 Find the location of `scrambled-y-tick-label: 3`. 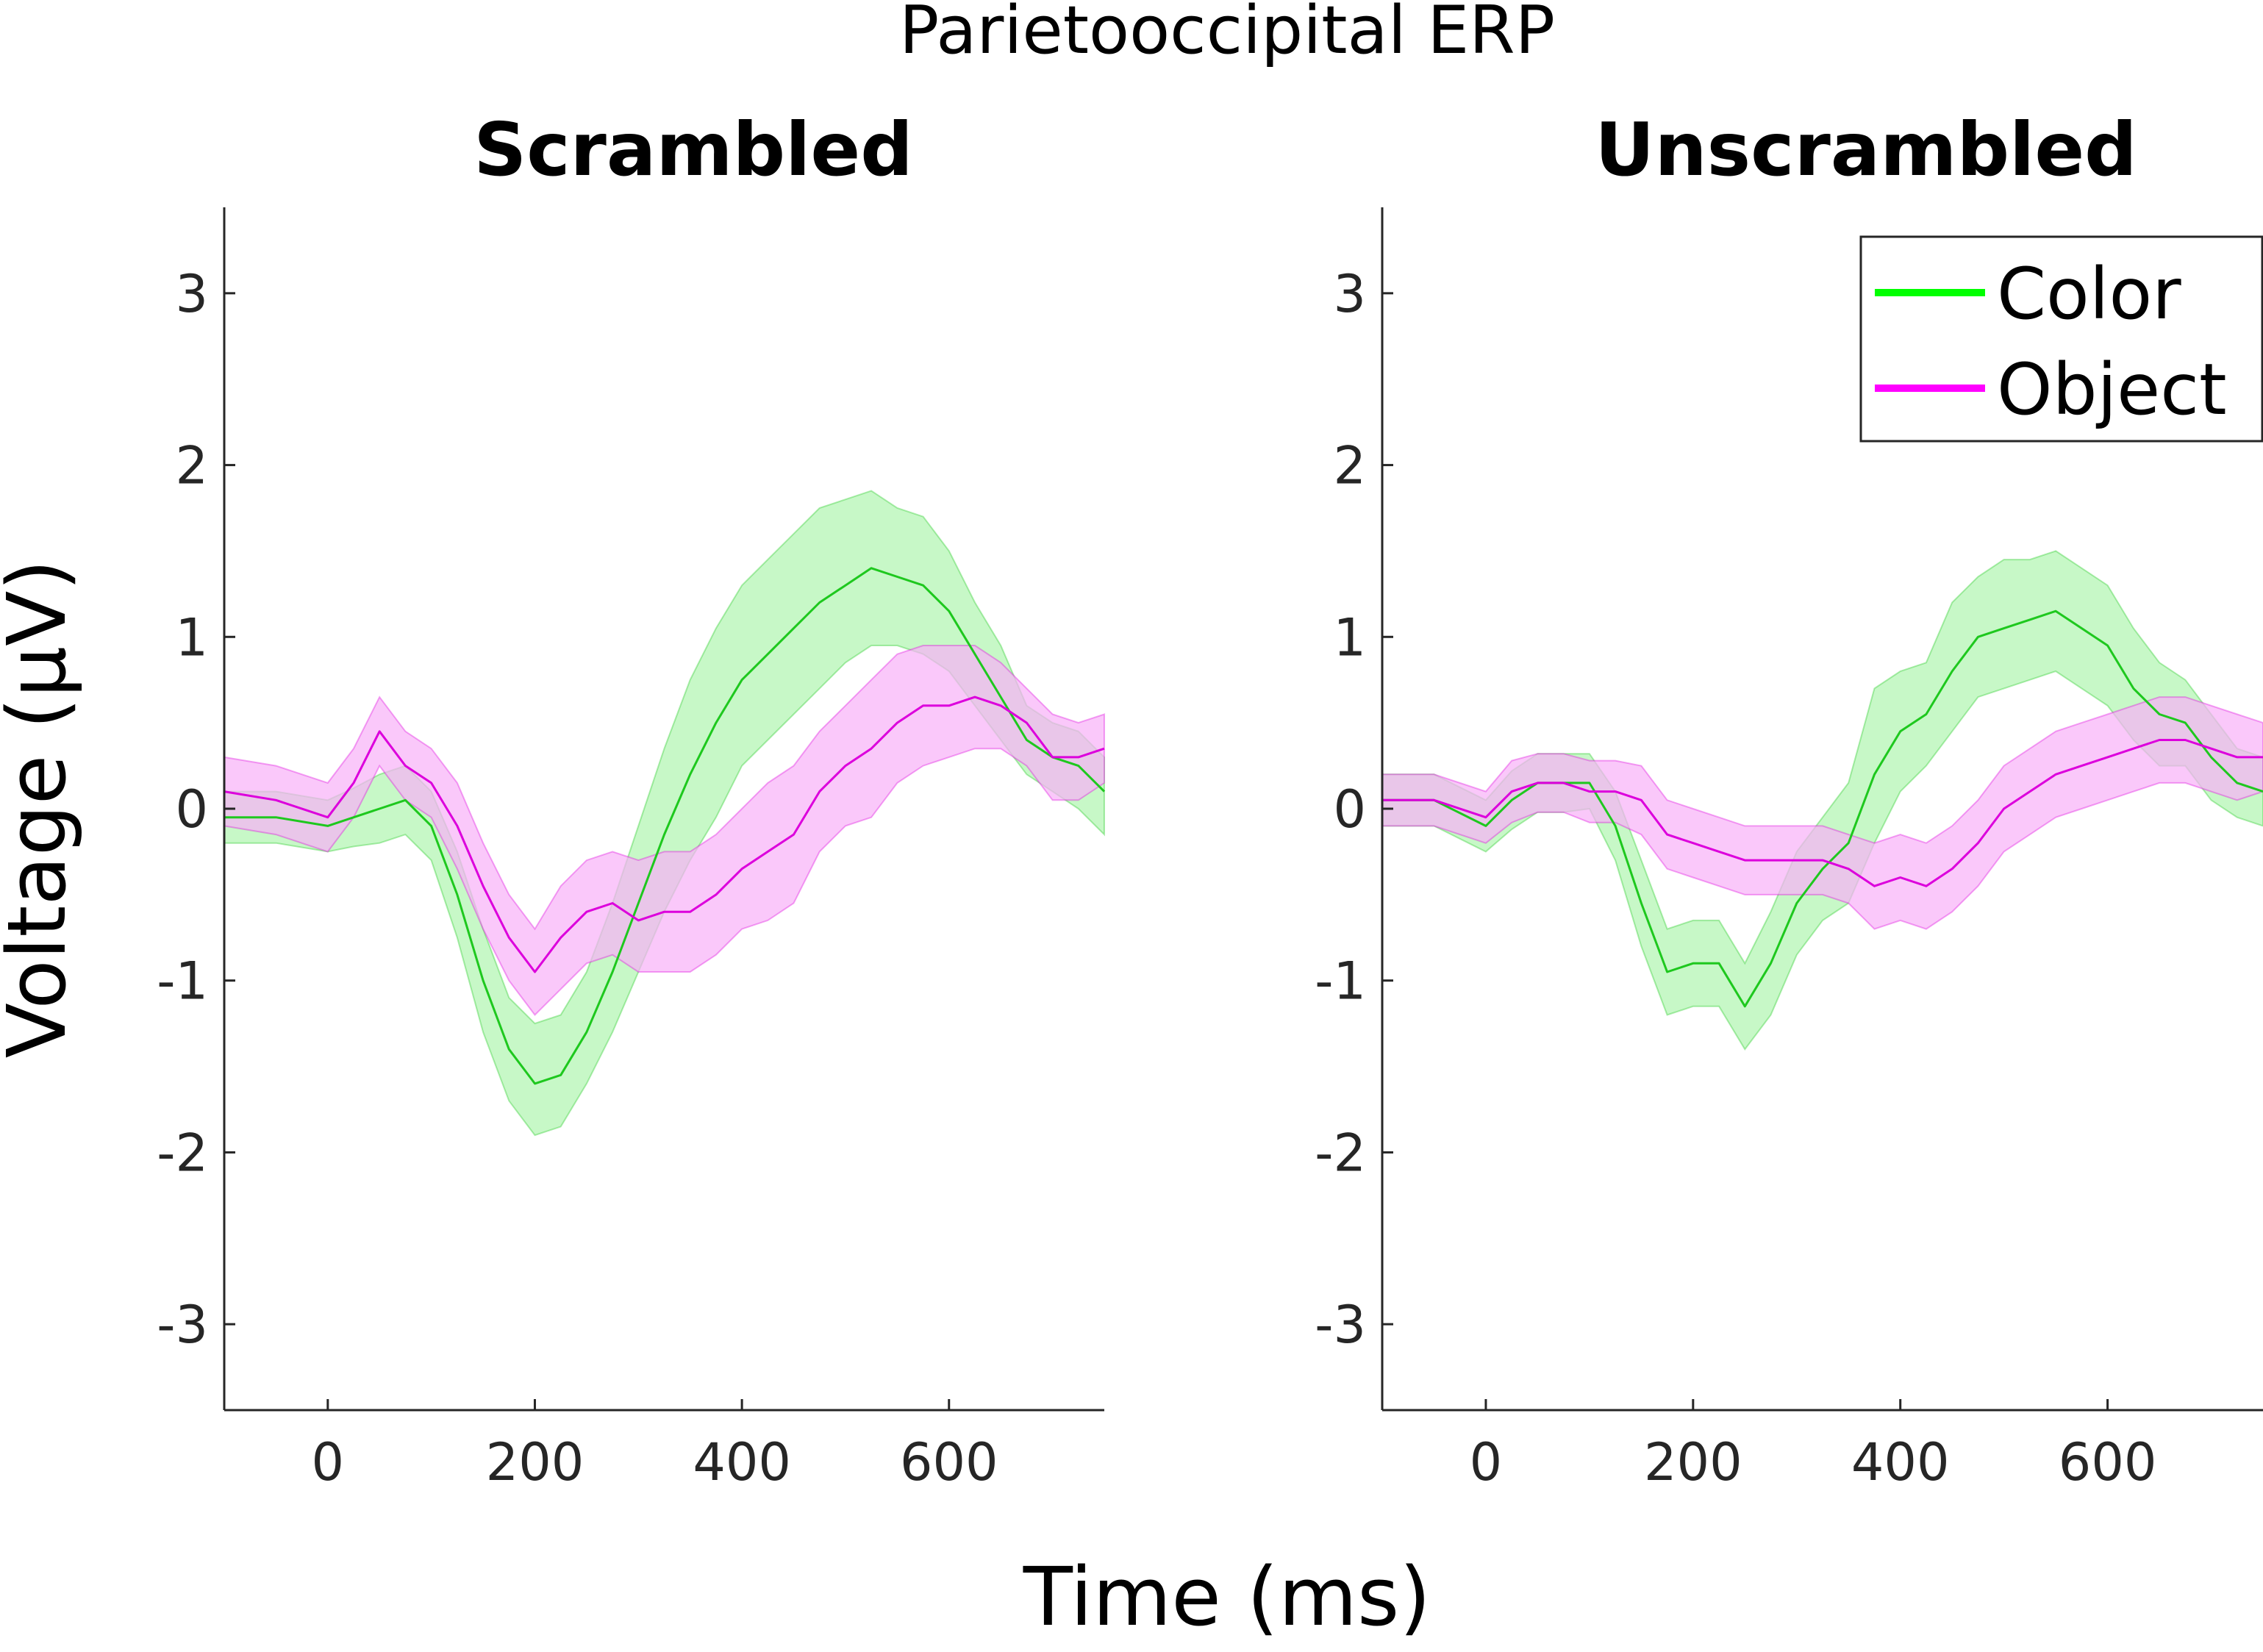

scrambled-y-tick-label: 3 is located at coordinates (191, 294).